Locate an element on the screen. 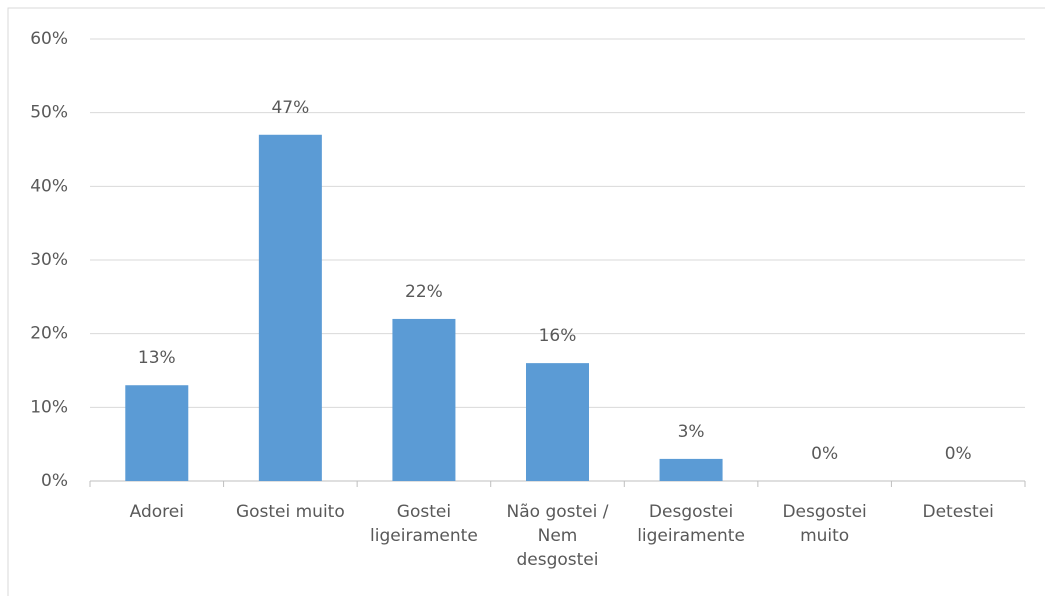 The image size is (1045, 596). y-tick-label: 60% is located at coordinates (49, 39).